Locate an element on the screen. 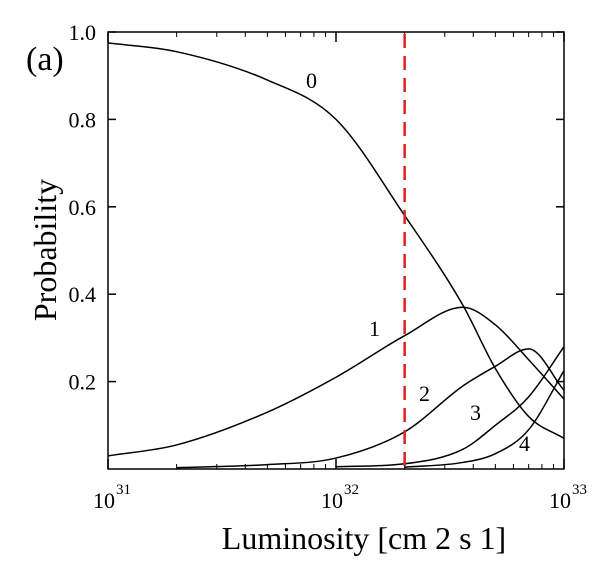  curve-label-0: 0 is located at coordinates (311, 80).